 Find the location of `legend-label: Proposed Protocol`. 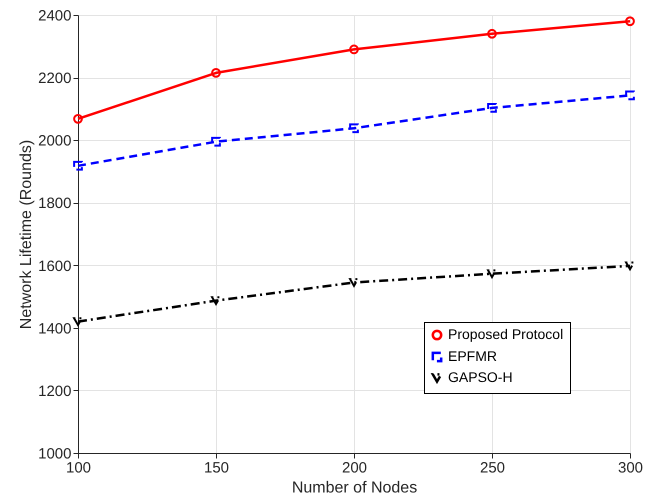

legend-label: Proposed Protocol is located at coordinates (506, 334).